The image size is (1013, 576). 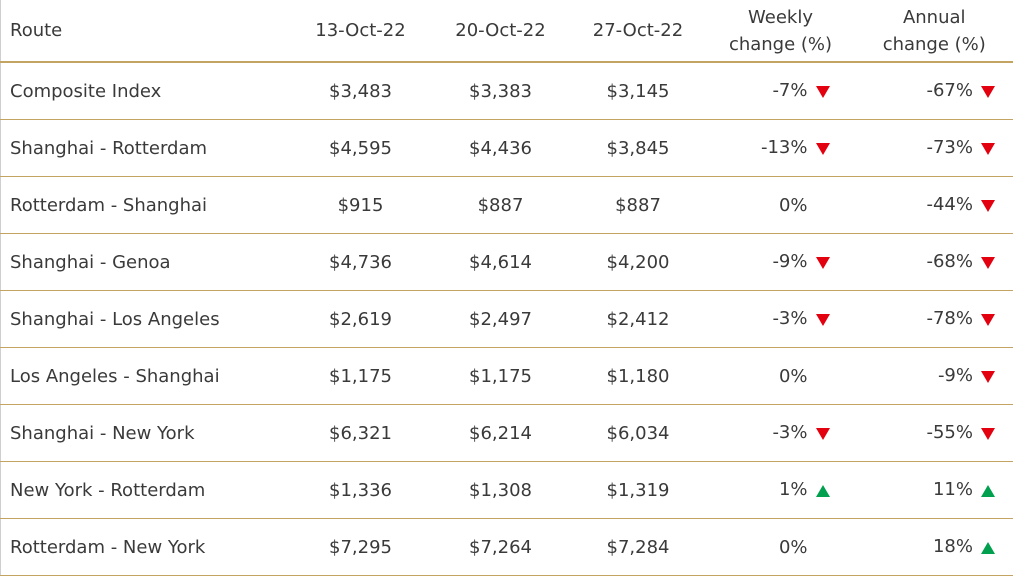 I want to click on table-row: Rotterdam - Shanghai $915 $887 $887 0% -44%, so click(x=507, y=205).